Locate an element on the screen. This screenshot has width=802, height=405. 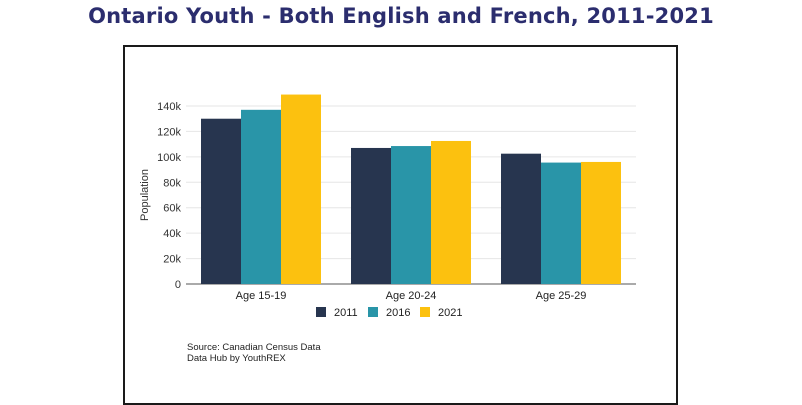
data-hub-line: Data Hub by YouthREX is located at coordinates (236, 358).